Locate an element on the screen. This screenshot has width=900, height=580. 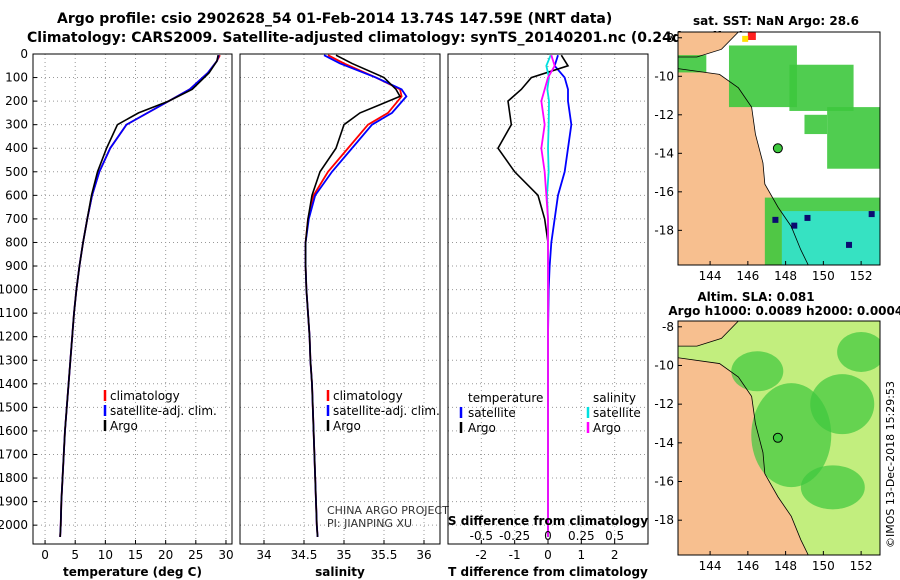
x-tick-label: 30 is located at coordinates (225, 555).